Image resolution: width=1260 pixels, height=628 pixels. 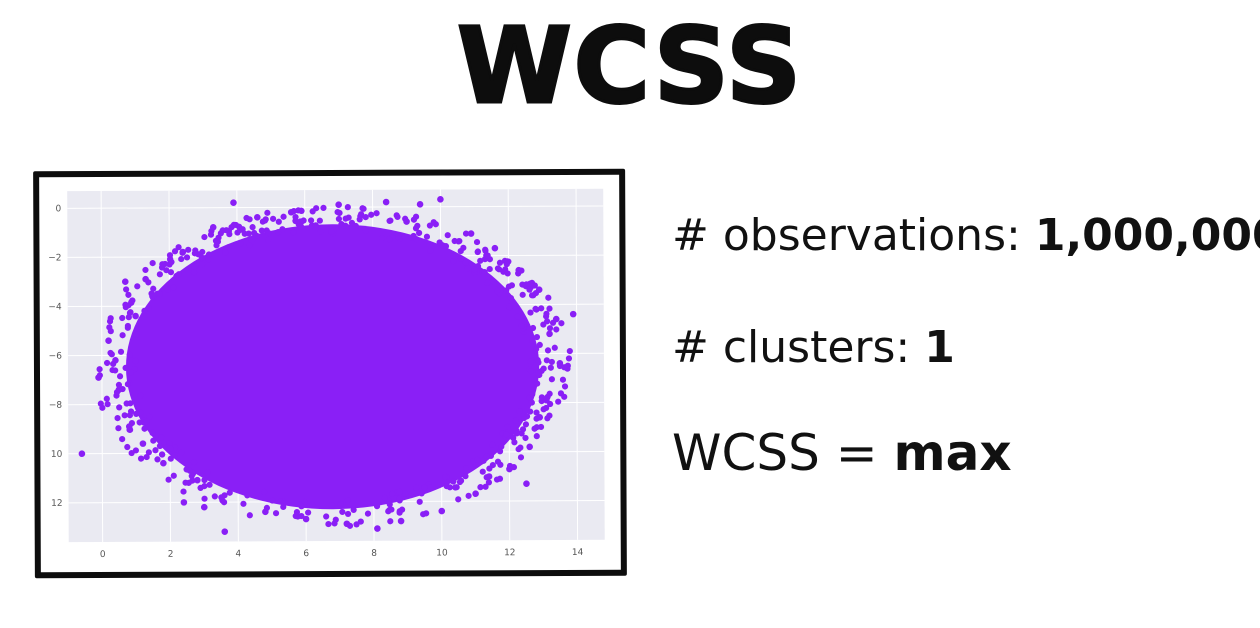 What do you see at coordinates (59, 209) in the screenshot?
I see `y-tick-label: 0` at bounding box center [59, 209].